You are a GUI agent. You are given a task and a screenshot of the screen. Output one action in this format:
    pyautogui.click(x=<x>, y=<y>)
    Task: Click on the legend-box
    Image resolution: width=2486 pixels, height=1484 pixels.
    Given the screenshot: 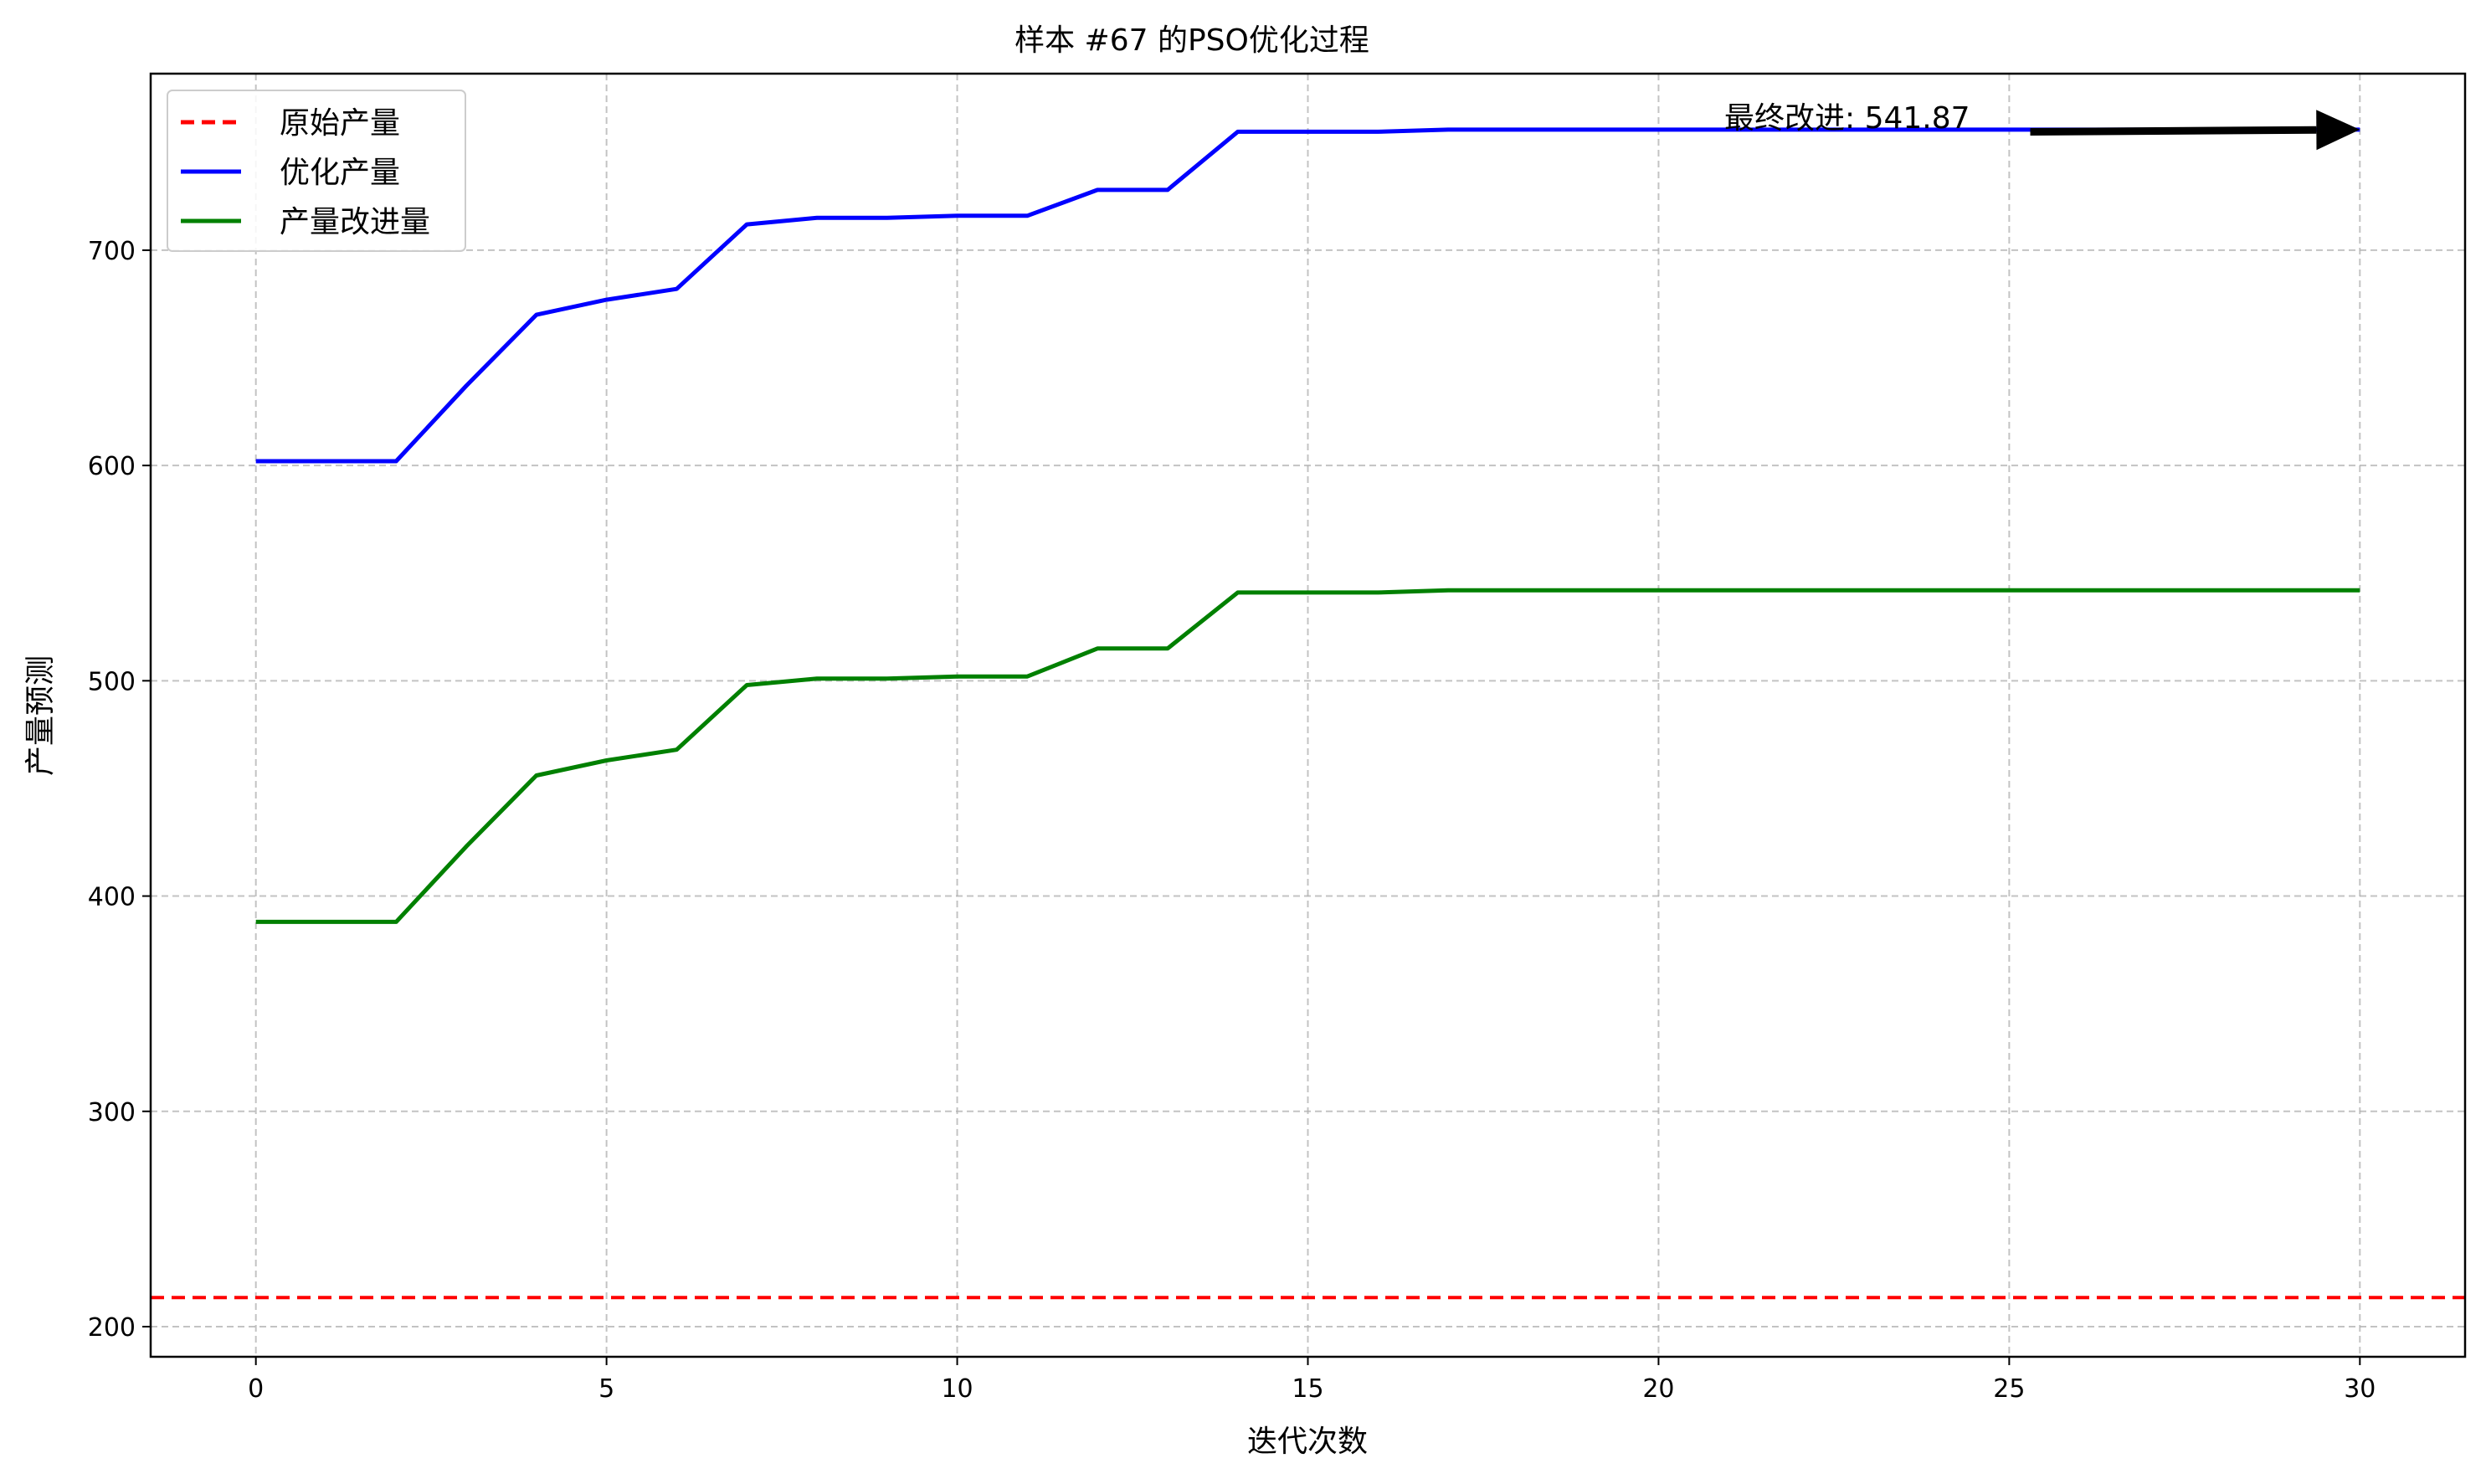 What is the action you would take?
    pyautogui.click(x=316, y=171)
    